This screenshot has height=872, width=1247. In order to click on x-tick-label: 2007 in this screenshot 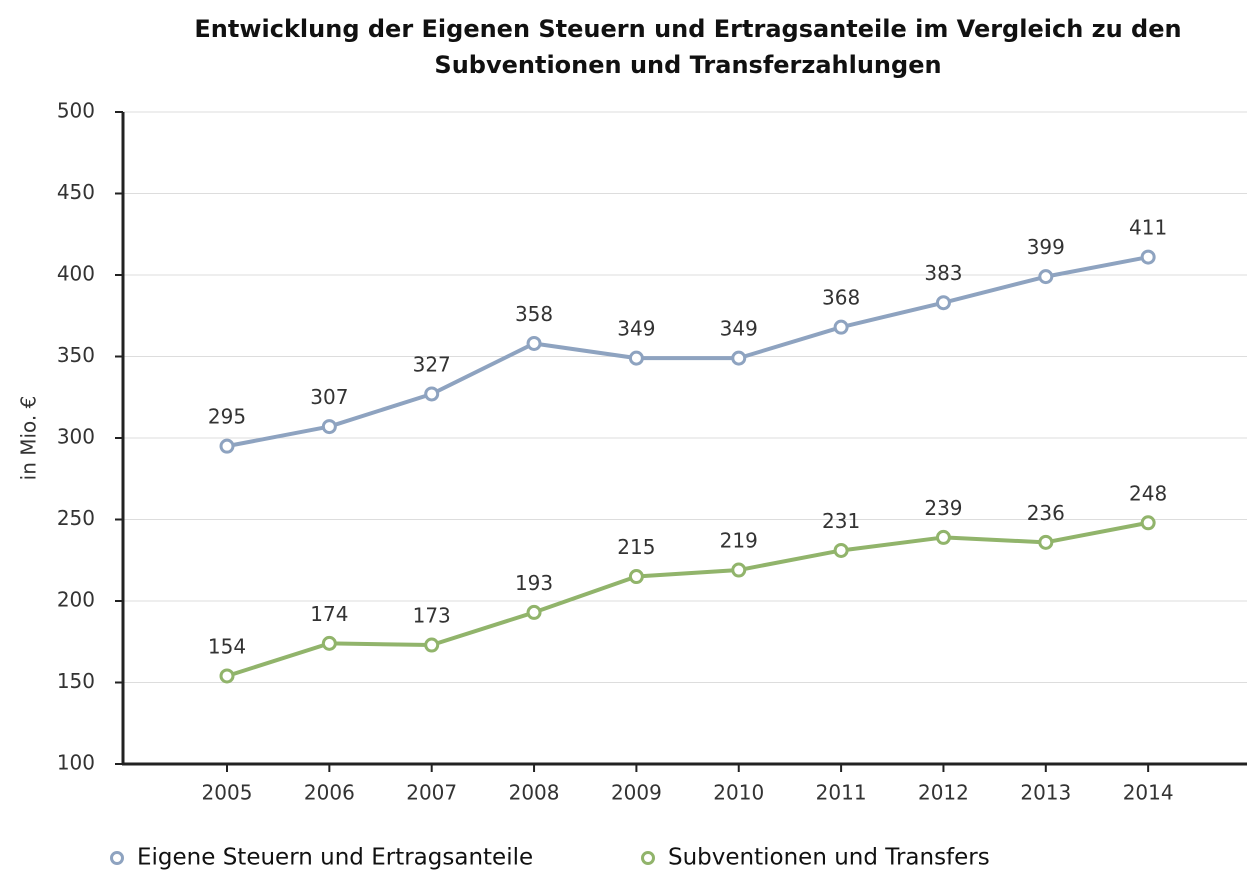, I will do `click(431, 793)`.